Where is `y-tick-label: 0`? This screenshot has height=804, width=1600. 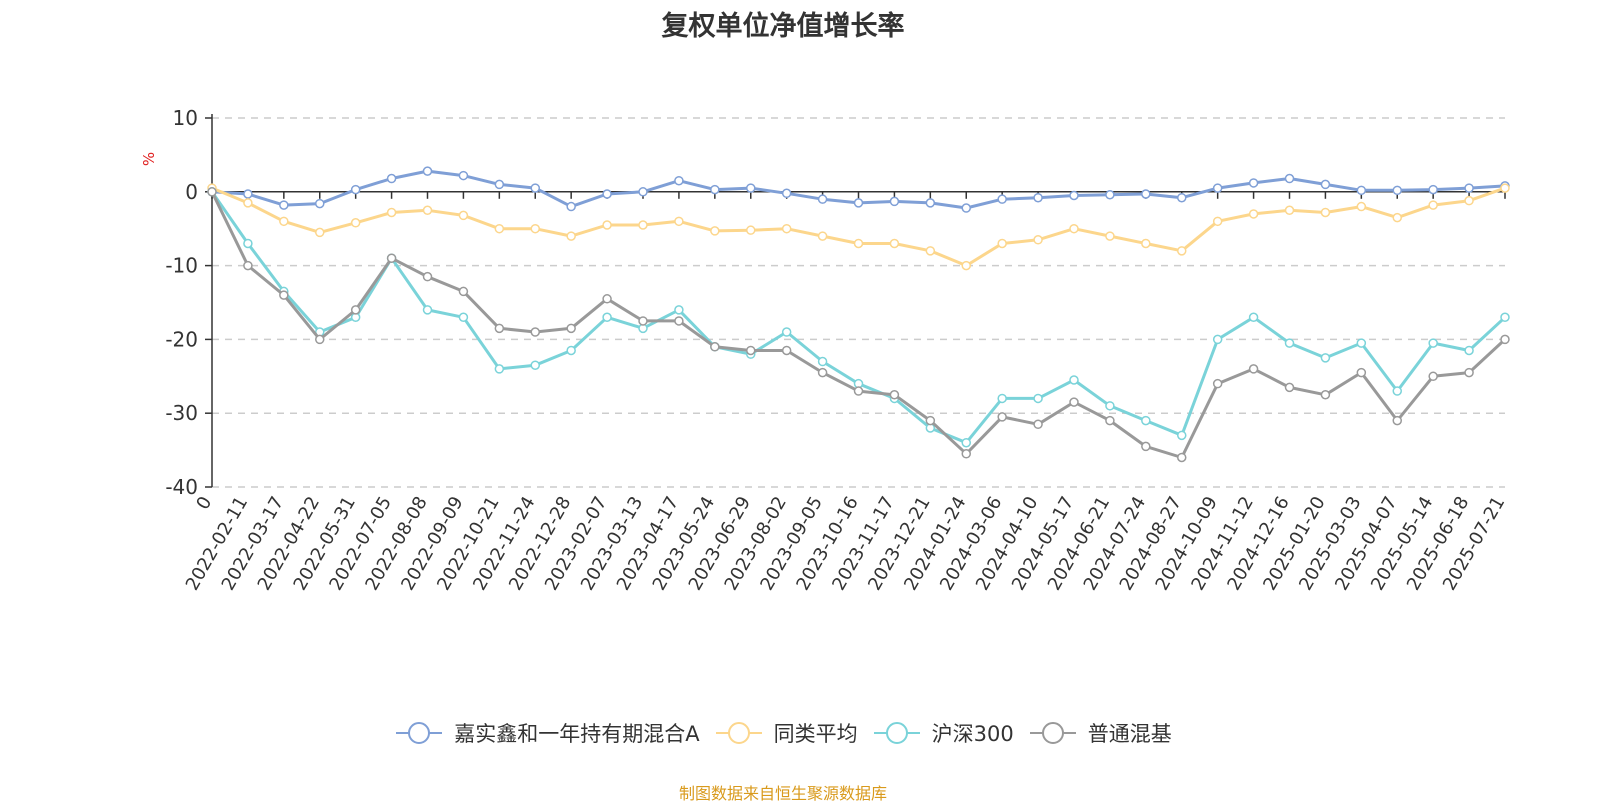
y-tick-label: 0 is located at coordinates (191, 192).